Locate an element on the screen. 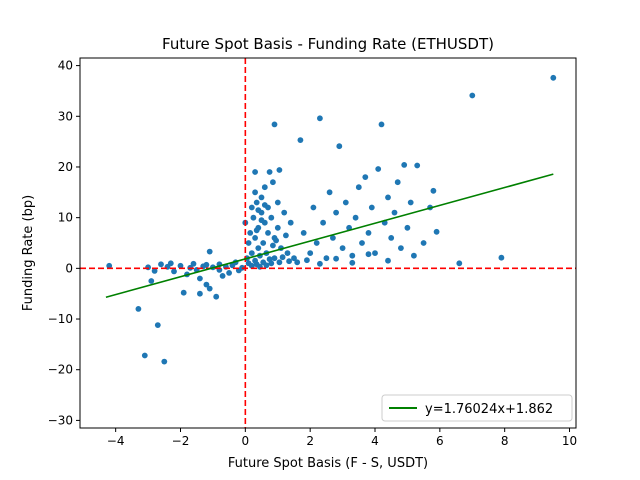  x-tick-label: 6 is located at coordinates (440, 441).